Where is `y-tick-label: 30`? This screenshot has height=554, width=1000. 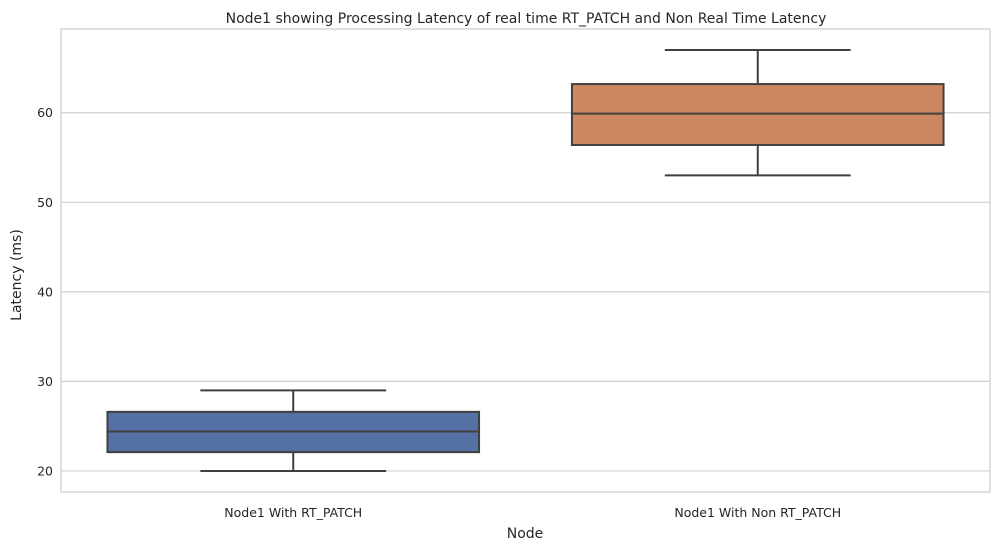
y-tick-label: 30 is located at coordinates (45, 381).